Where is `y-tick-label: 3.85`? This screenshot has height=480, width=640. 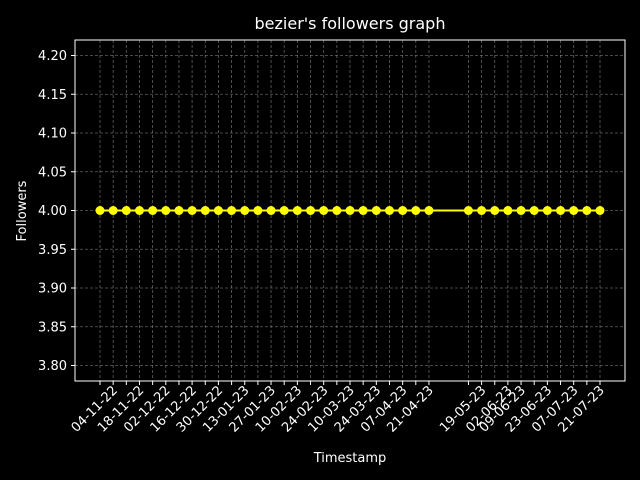 y-tick-label: 3.85 is located at coordinates (52, 327).